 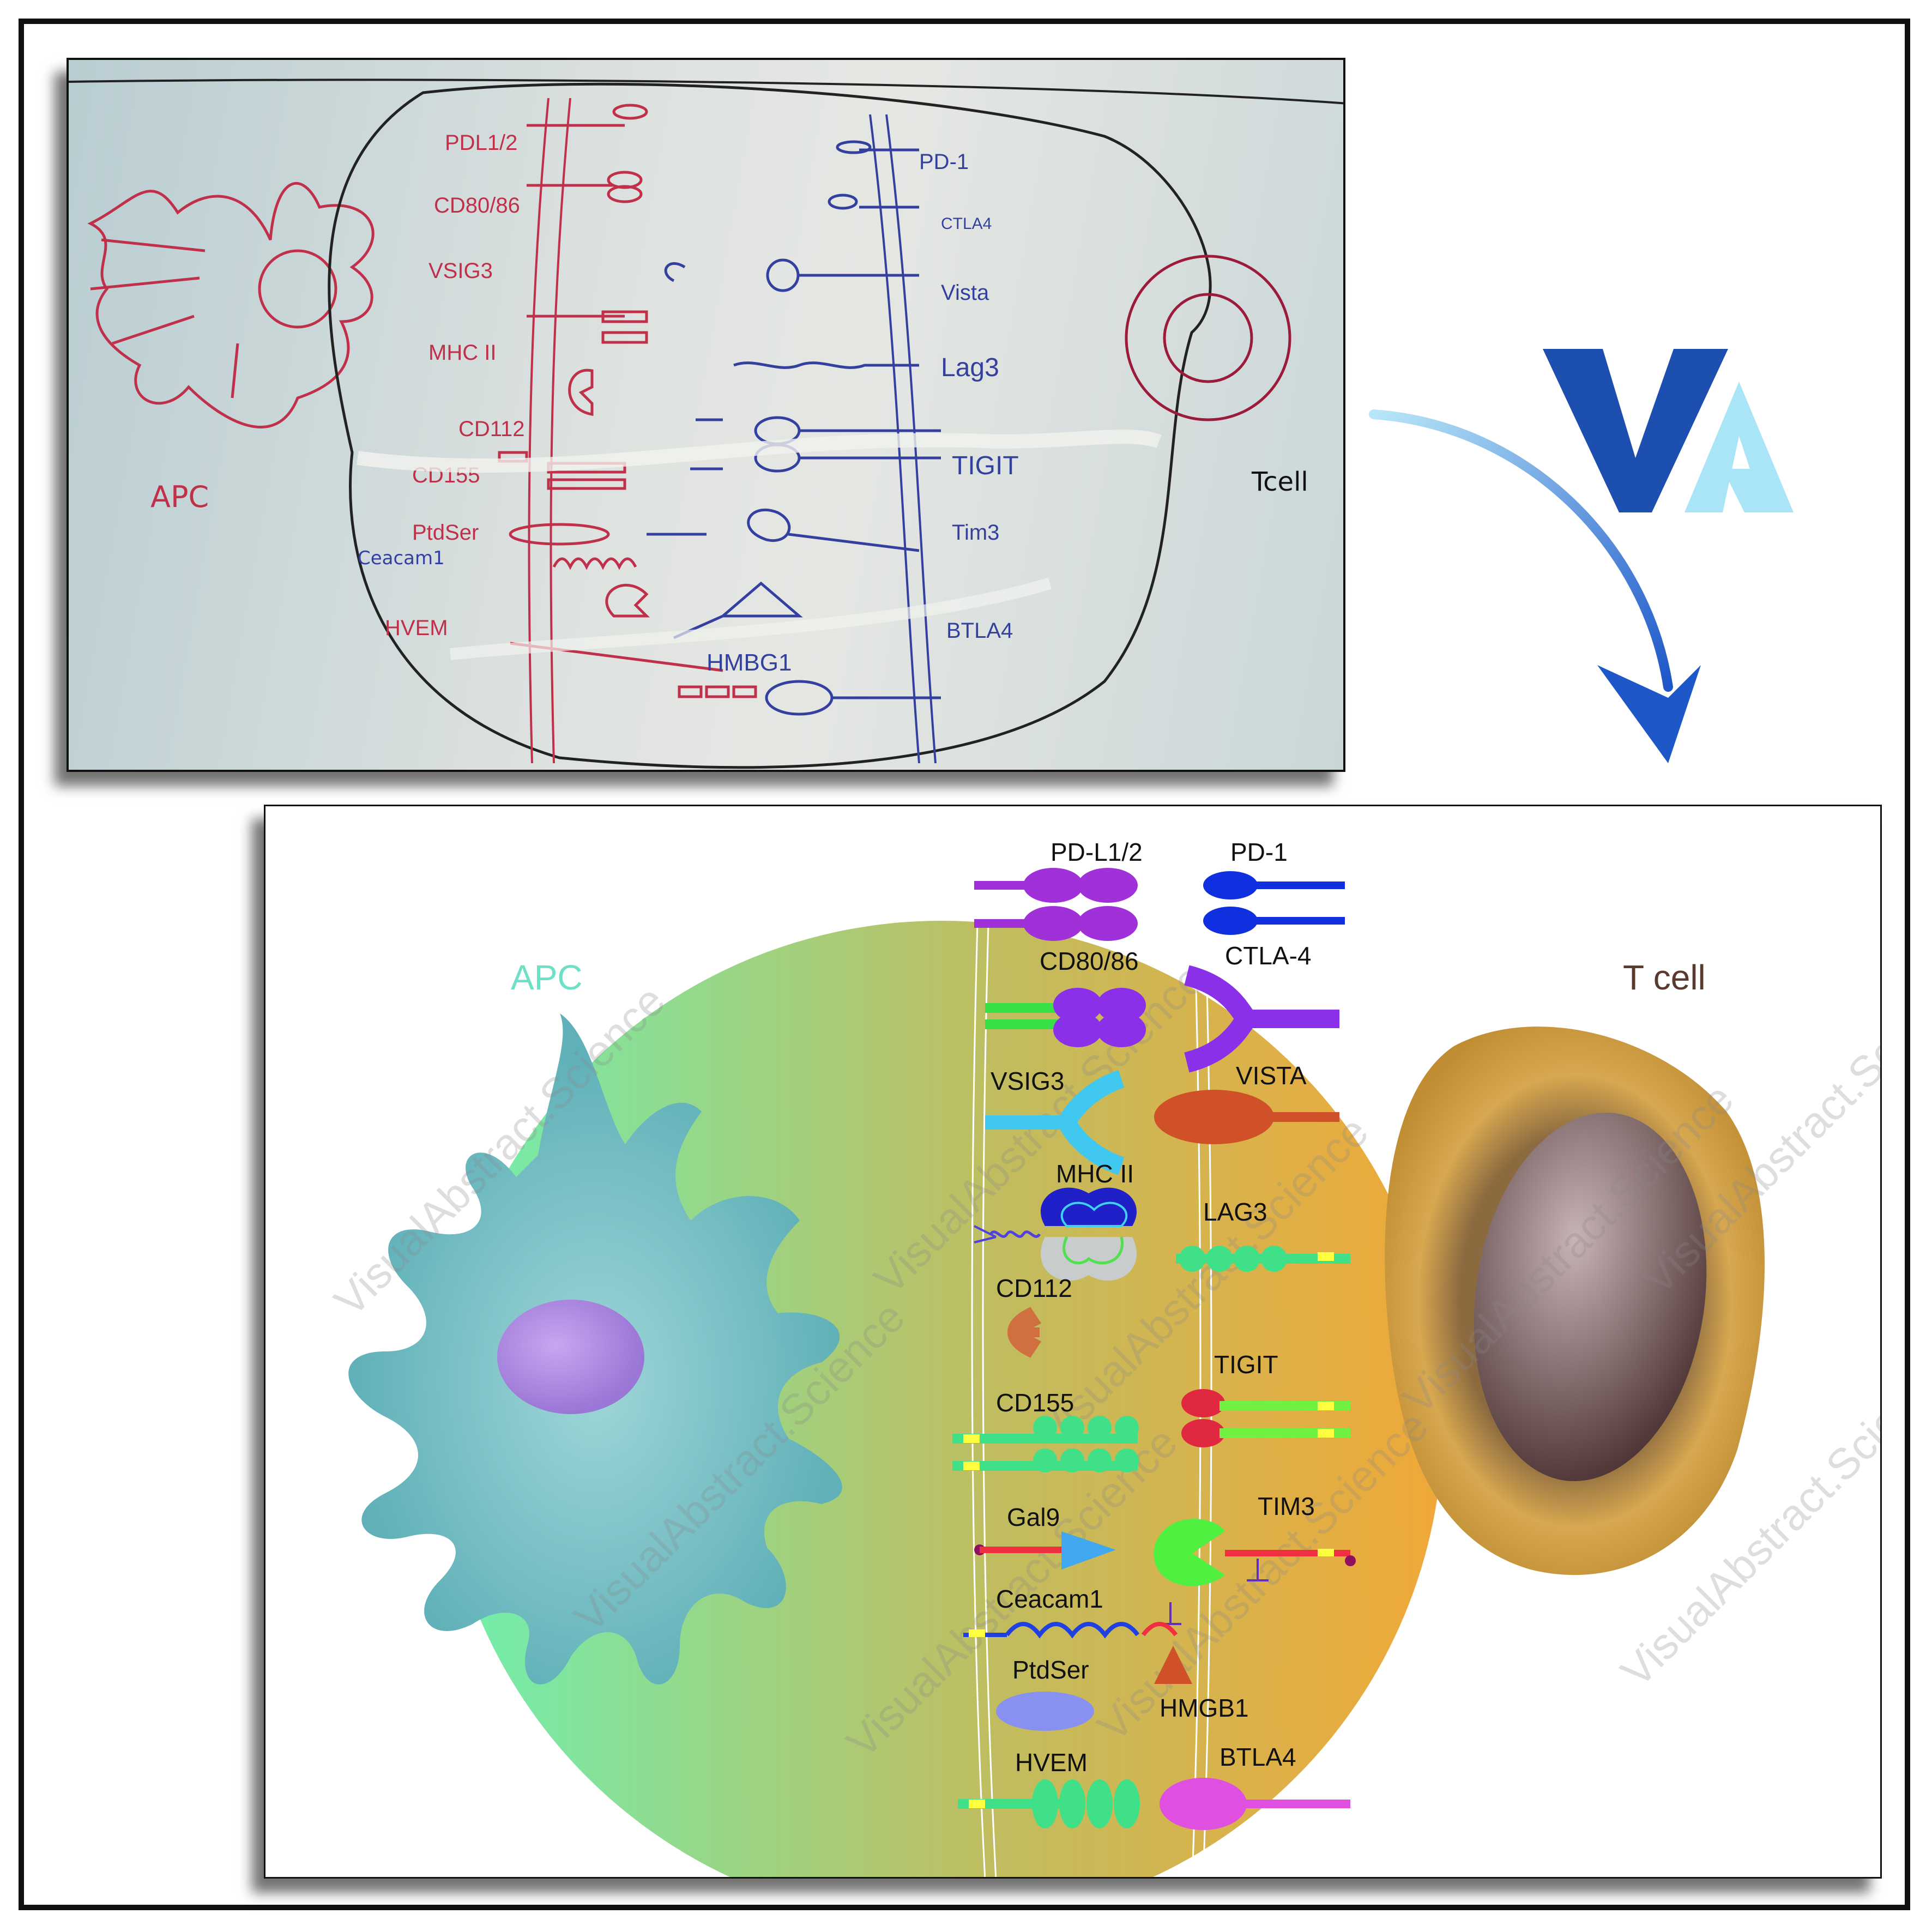 I want to click on btla4-molecule, so click(x=1255, y=1804).